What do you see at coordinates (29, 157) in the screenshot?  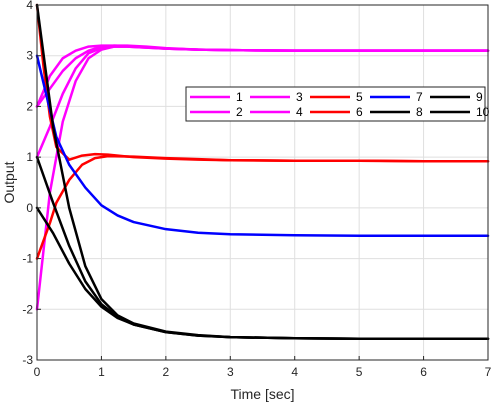 I see `y-tick-label: 1` at bounding box center [29, 157].